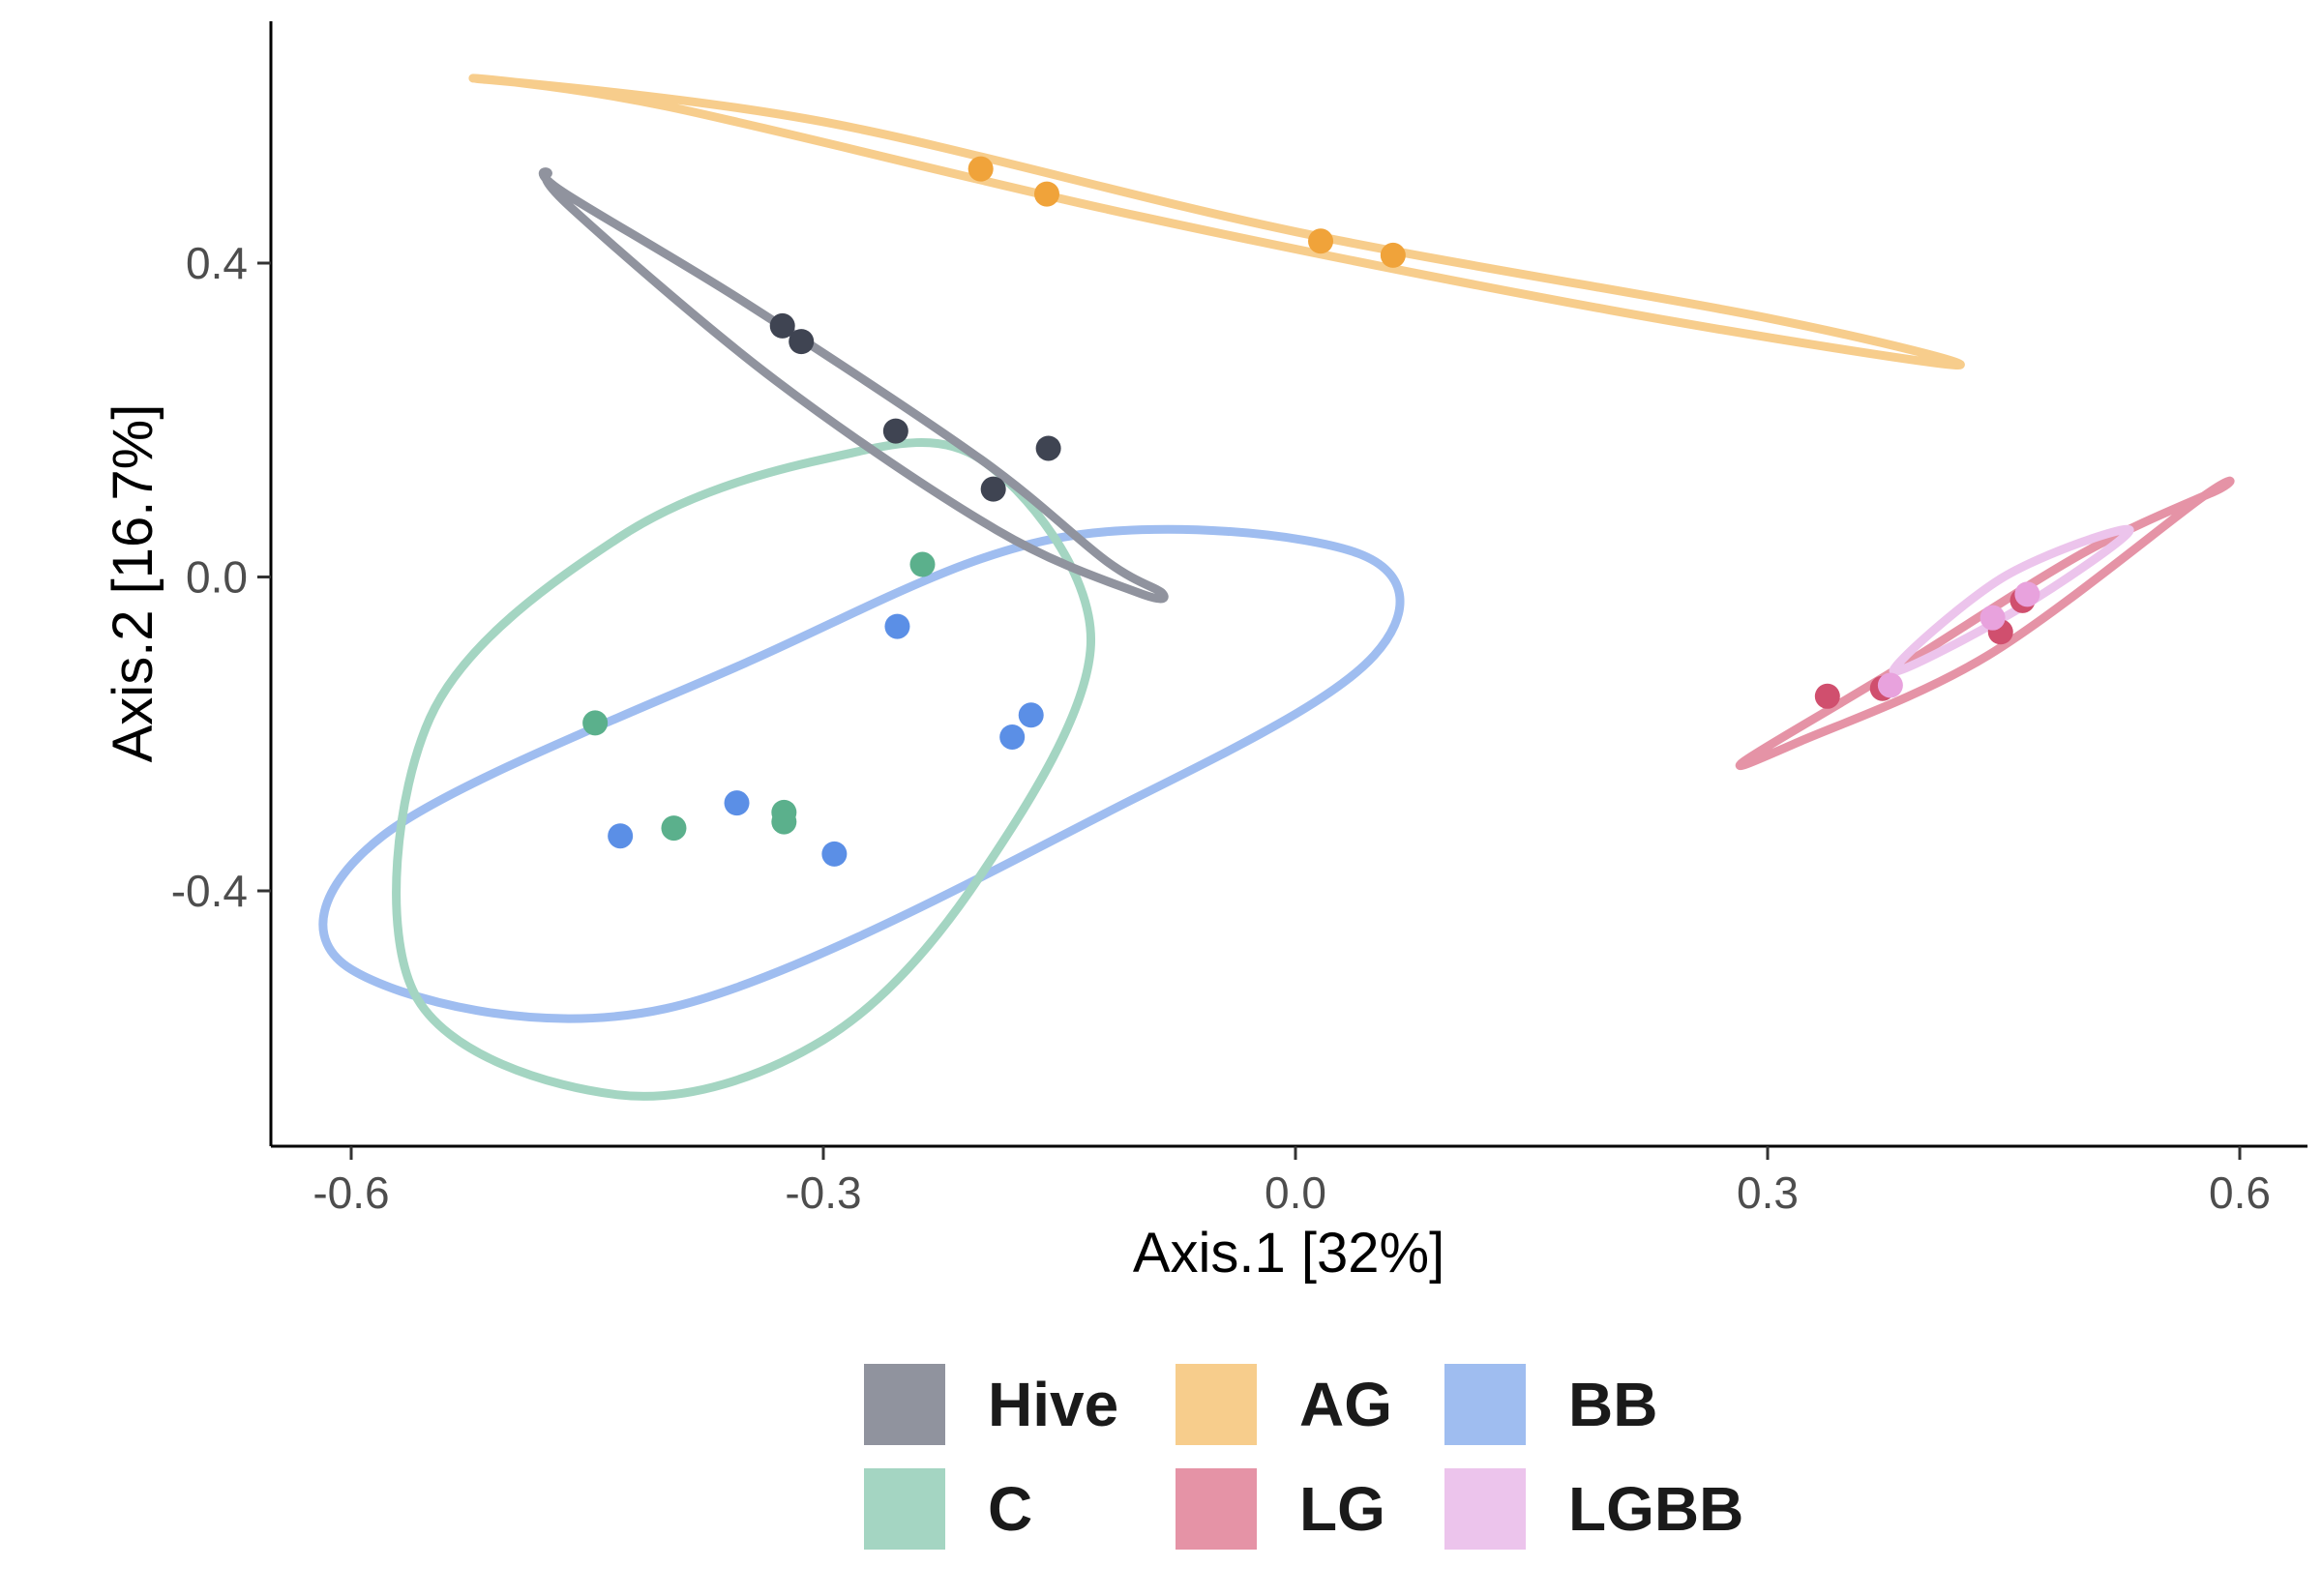 The height and width of the screenshot is (1596, 2322). I want to click on legend-label-hive: Hive, so click(1053, 1404).